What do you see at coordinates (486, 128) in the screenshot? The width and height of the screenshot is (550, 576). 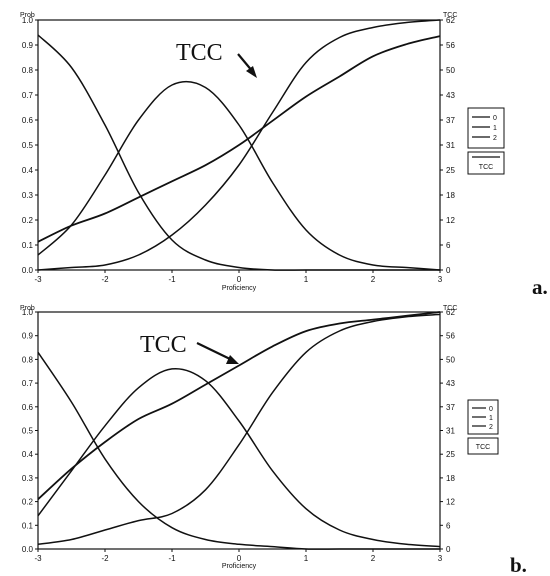 I see `legend-box` at bounding box center [486, 128].